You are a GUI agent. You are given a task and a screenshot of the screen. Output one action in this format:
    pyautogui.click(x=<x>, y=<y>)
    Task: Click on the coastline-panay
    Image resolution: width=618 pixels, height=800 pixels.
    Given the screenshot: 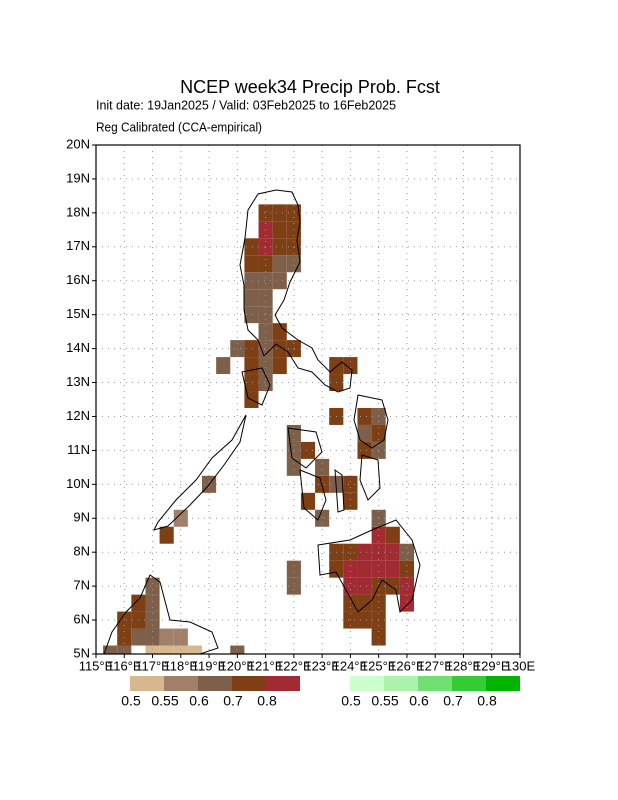 What is the action you would take?
    pyautogui.click(x=305, y=448)
    